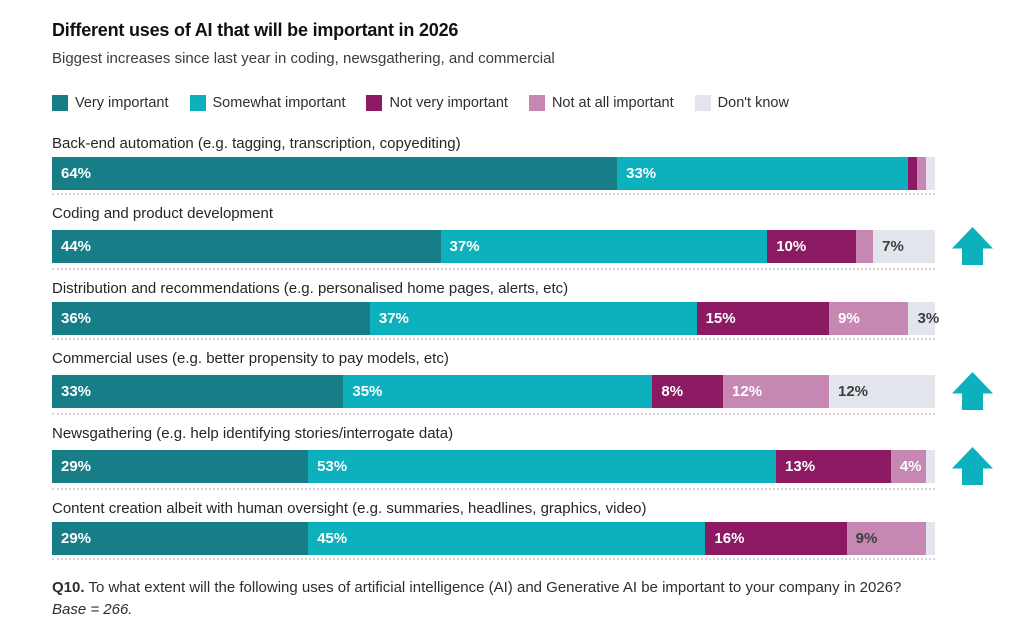 The height and width of the screenshot is (630, 1023). I want to click on legend-item-very-important: Very important, so click(110, 103).